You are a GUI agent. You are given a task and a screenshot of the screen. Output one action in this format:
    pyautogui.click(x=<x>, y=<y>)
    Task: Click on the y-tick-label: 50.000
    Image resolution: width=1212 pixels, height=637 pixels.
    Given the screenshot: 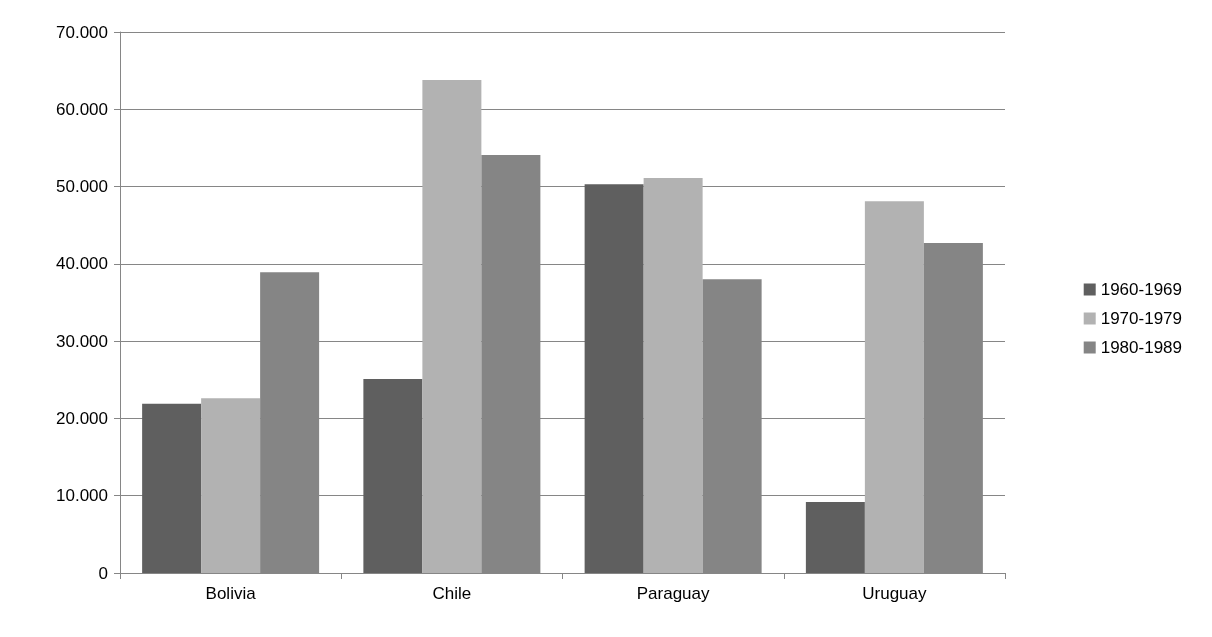 What is the action you would take?
    pyautogui.click(x=82, y=187)
    